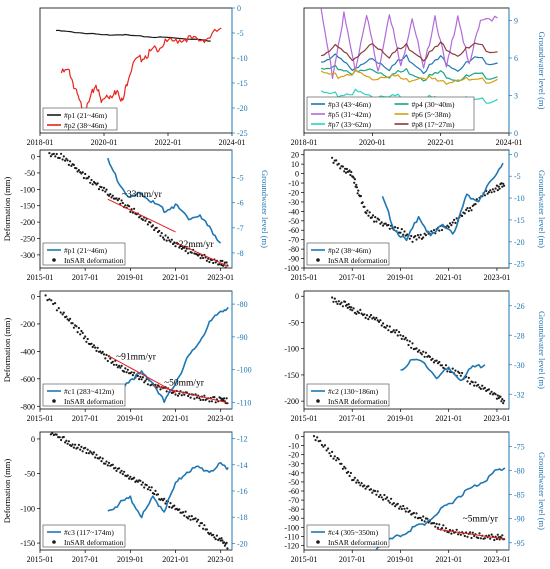  Describe the element at coordinates (54, 260) in the screenshot. I see `legend-swatch` at that location.